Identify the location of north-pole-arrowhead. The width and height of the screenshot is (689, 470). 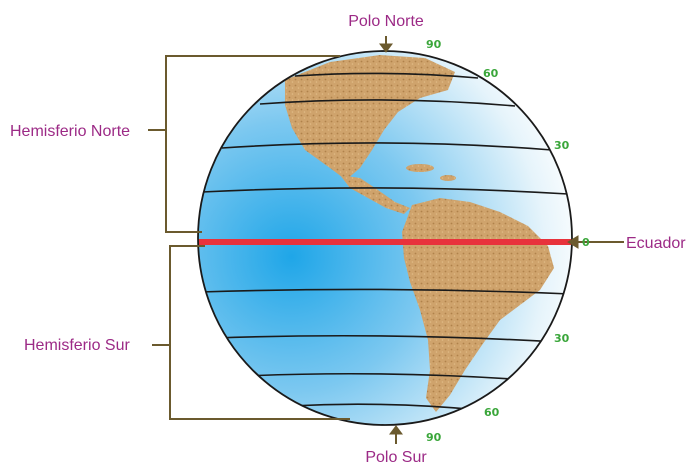
(386, 48).